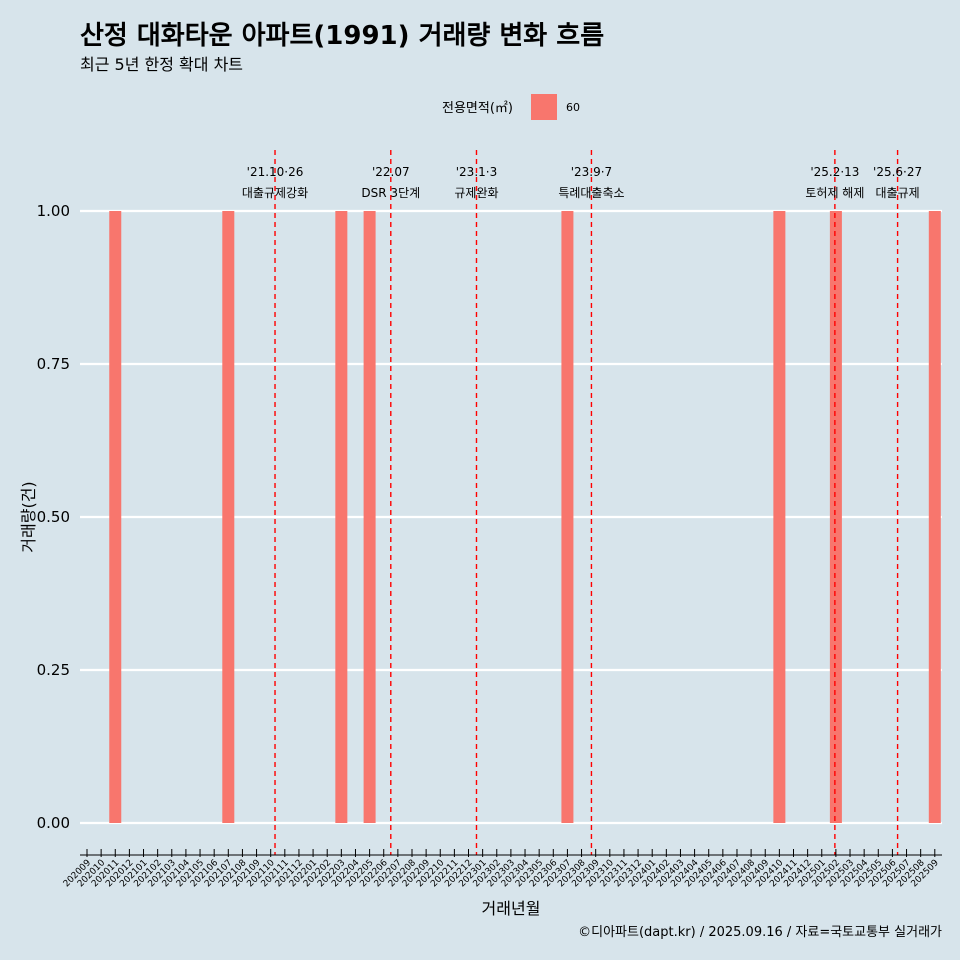  I want to click on event-date-label: '25.2·13, so click(834, 172).